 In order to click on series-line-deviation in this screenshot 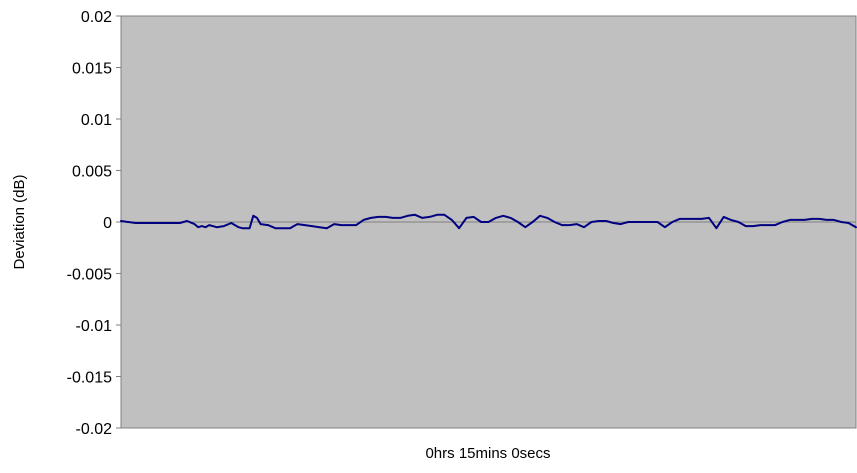, I will do `click(488, 221)`.